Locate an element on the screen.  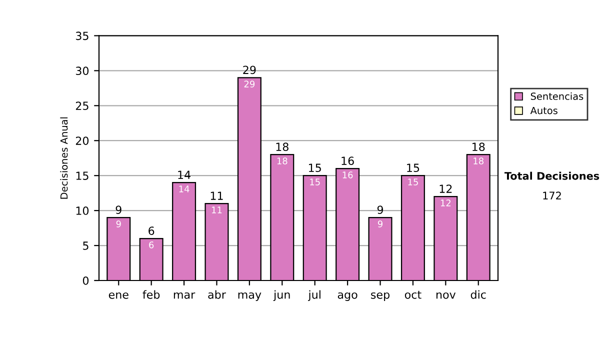
x-tick-label: abr is located at coordinates (217, 294).